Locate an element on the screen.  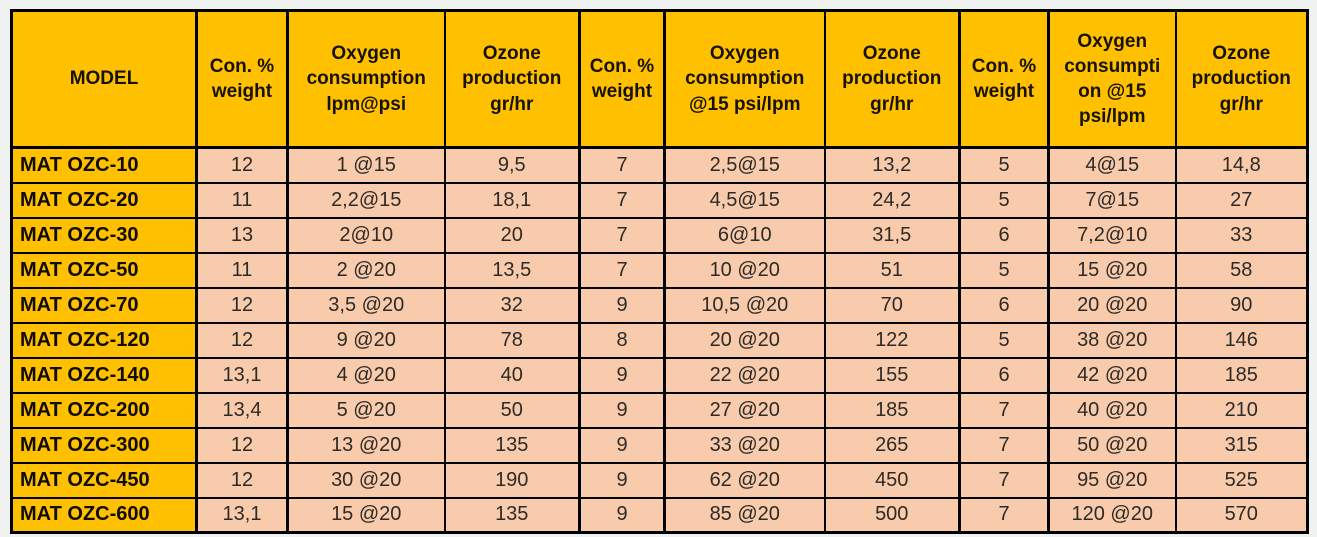
column-header-1: Con. % weight is located at coordinates (242, 79).